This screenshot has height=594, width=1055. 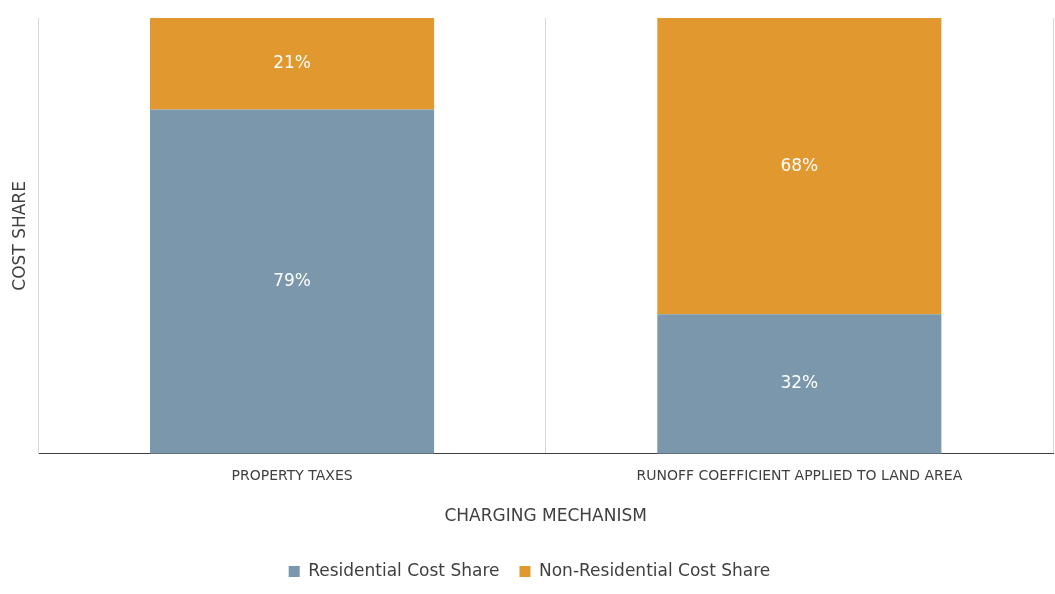 I want to click on x-axis-title: CHARGING MECHANISM, so click(x=545, y=515).